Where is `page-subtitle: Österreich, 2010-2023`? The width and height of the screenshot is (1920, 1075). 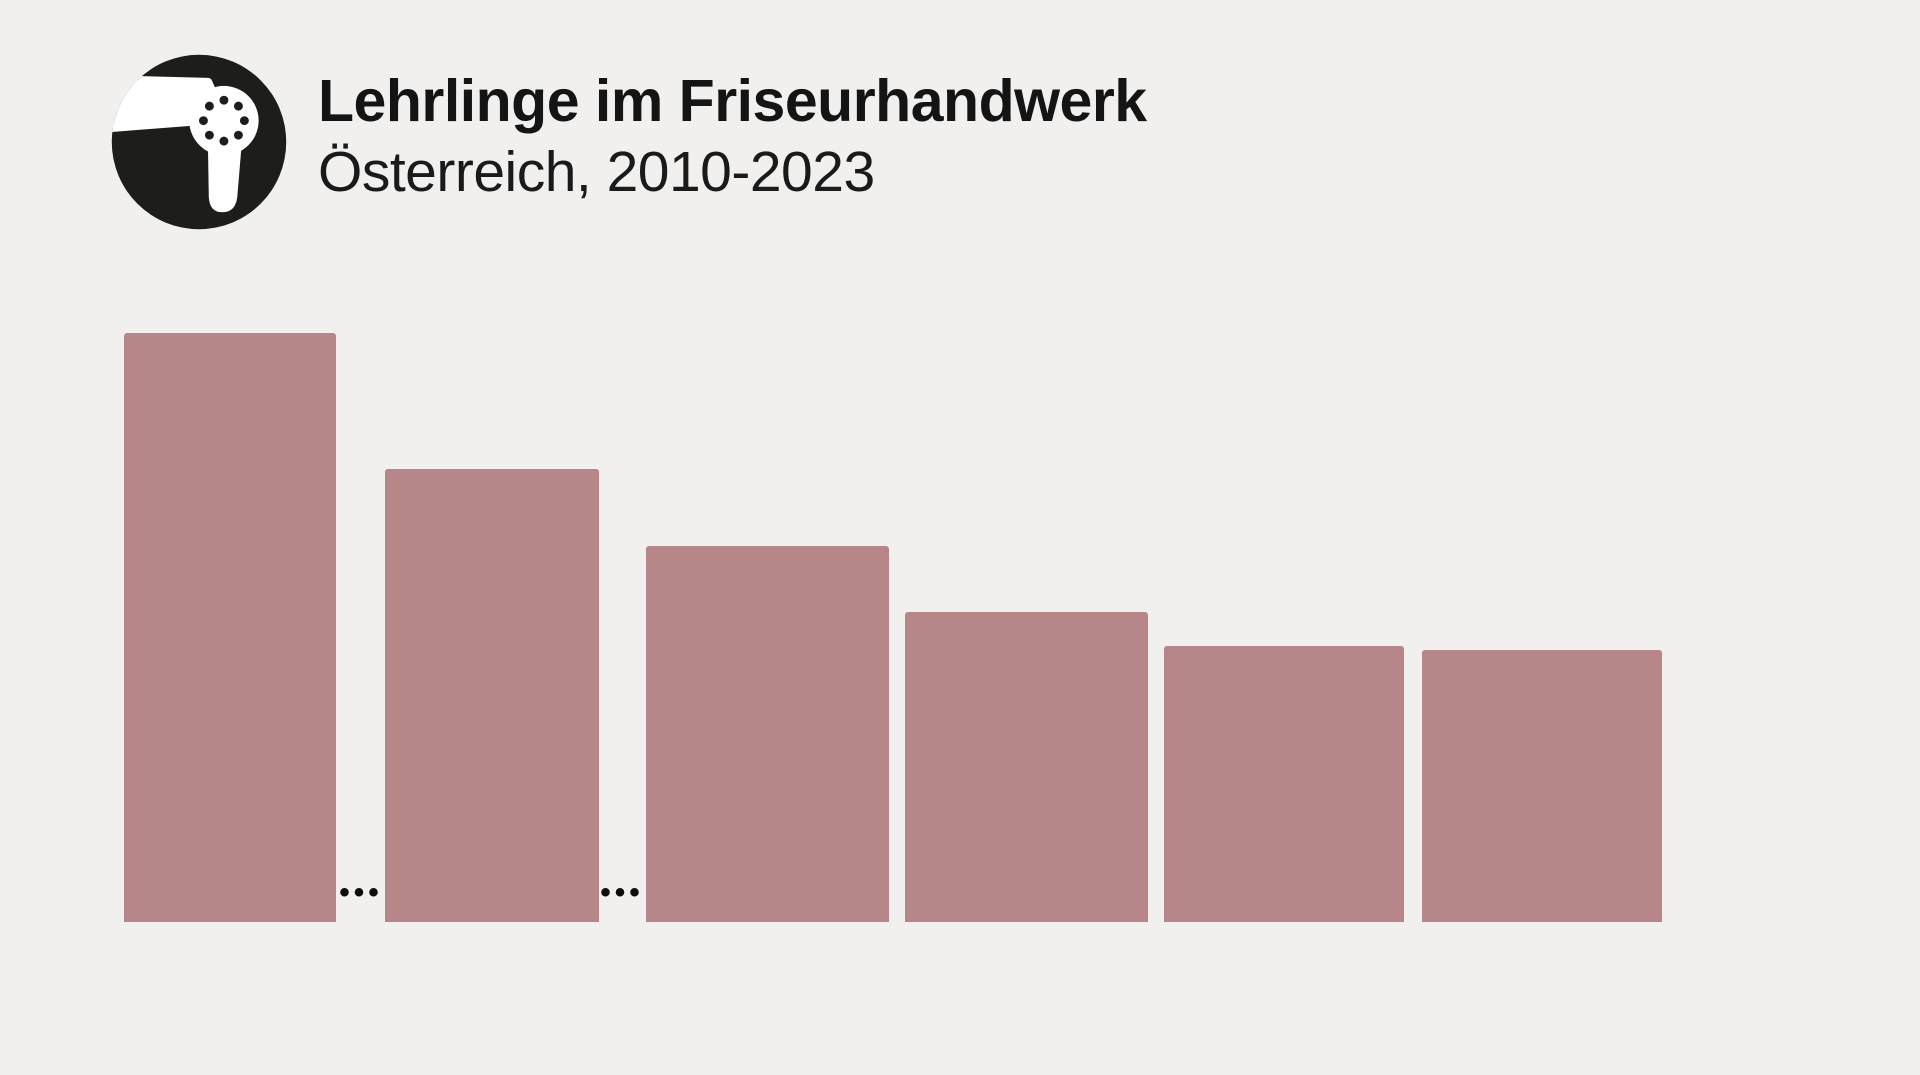
page-subtitle: Österreich, 2010-2023 is located at coordinates (596, 172).